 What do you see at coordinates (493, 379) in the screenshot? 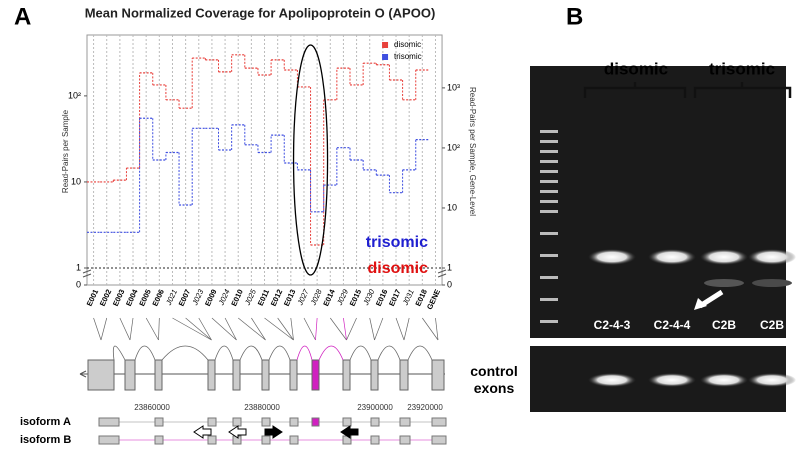
I see `control-label: control exons` at bounding box center [493, 379].